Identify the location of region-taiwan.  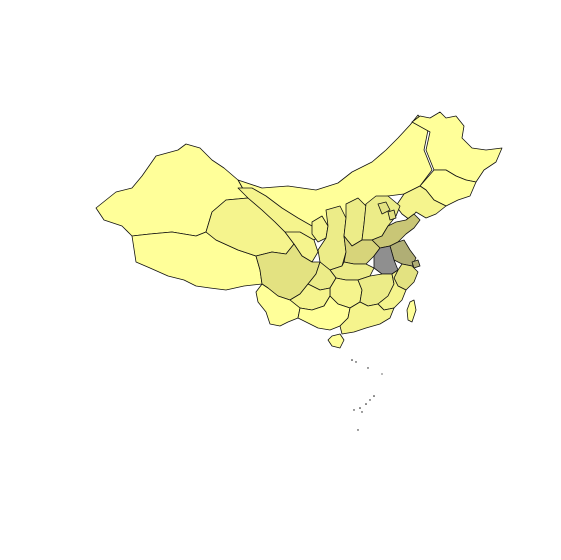
(411, 311).